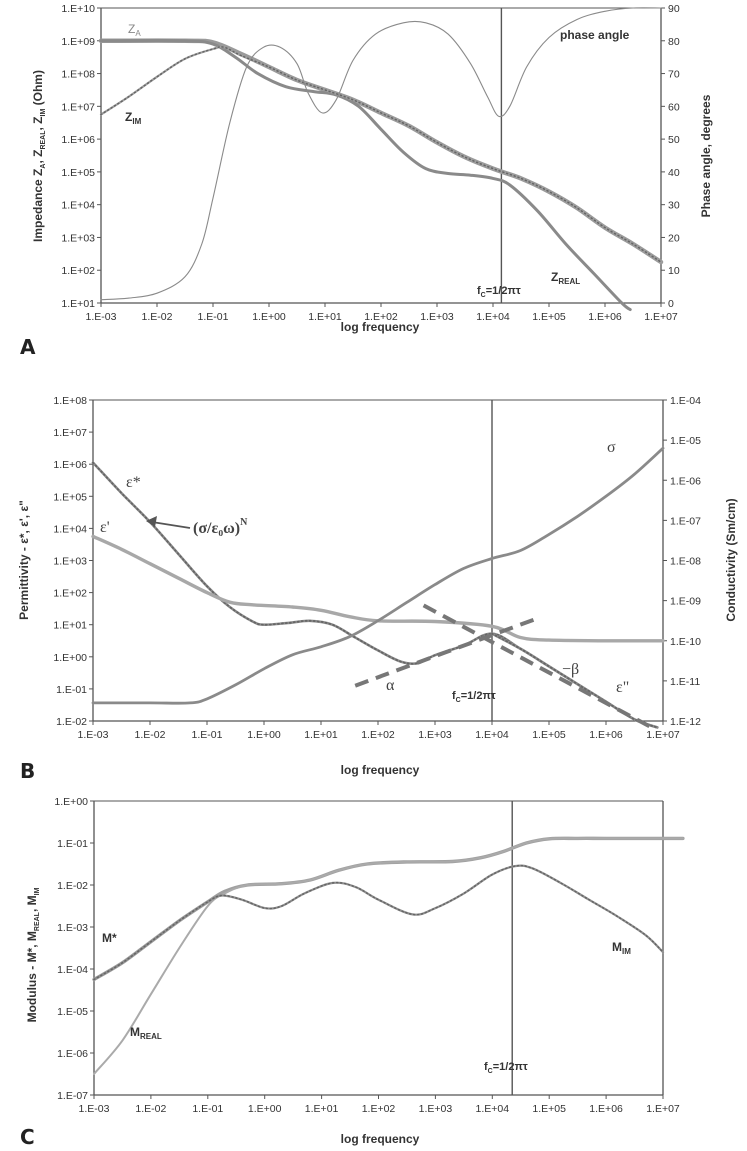 The width and height of the screenshot is (747, 1151). I want to click on panel-a-y-axis-label: Impedance ZA, ZREAL, ZIM (Ohm), so click(39, 156).